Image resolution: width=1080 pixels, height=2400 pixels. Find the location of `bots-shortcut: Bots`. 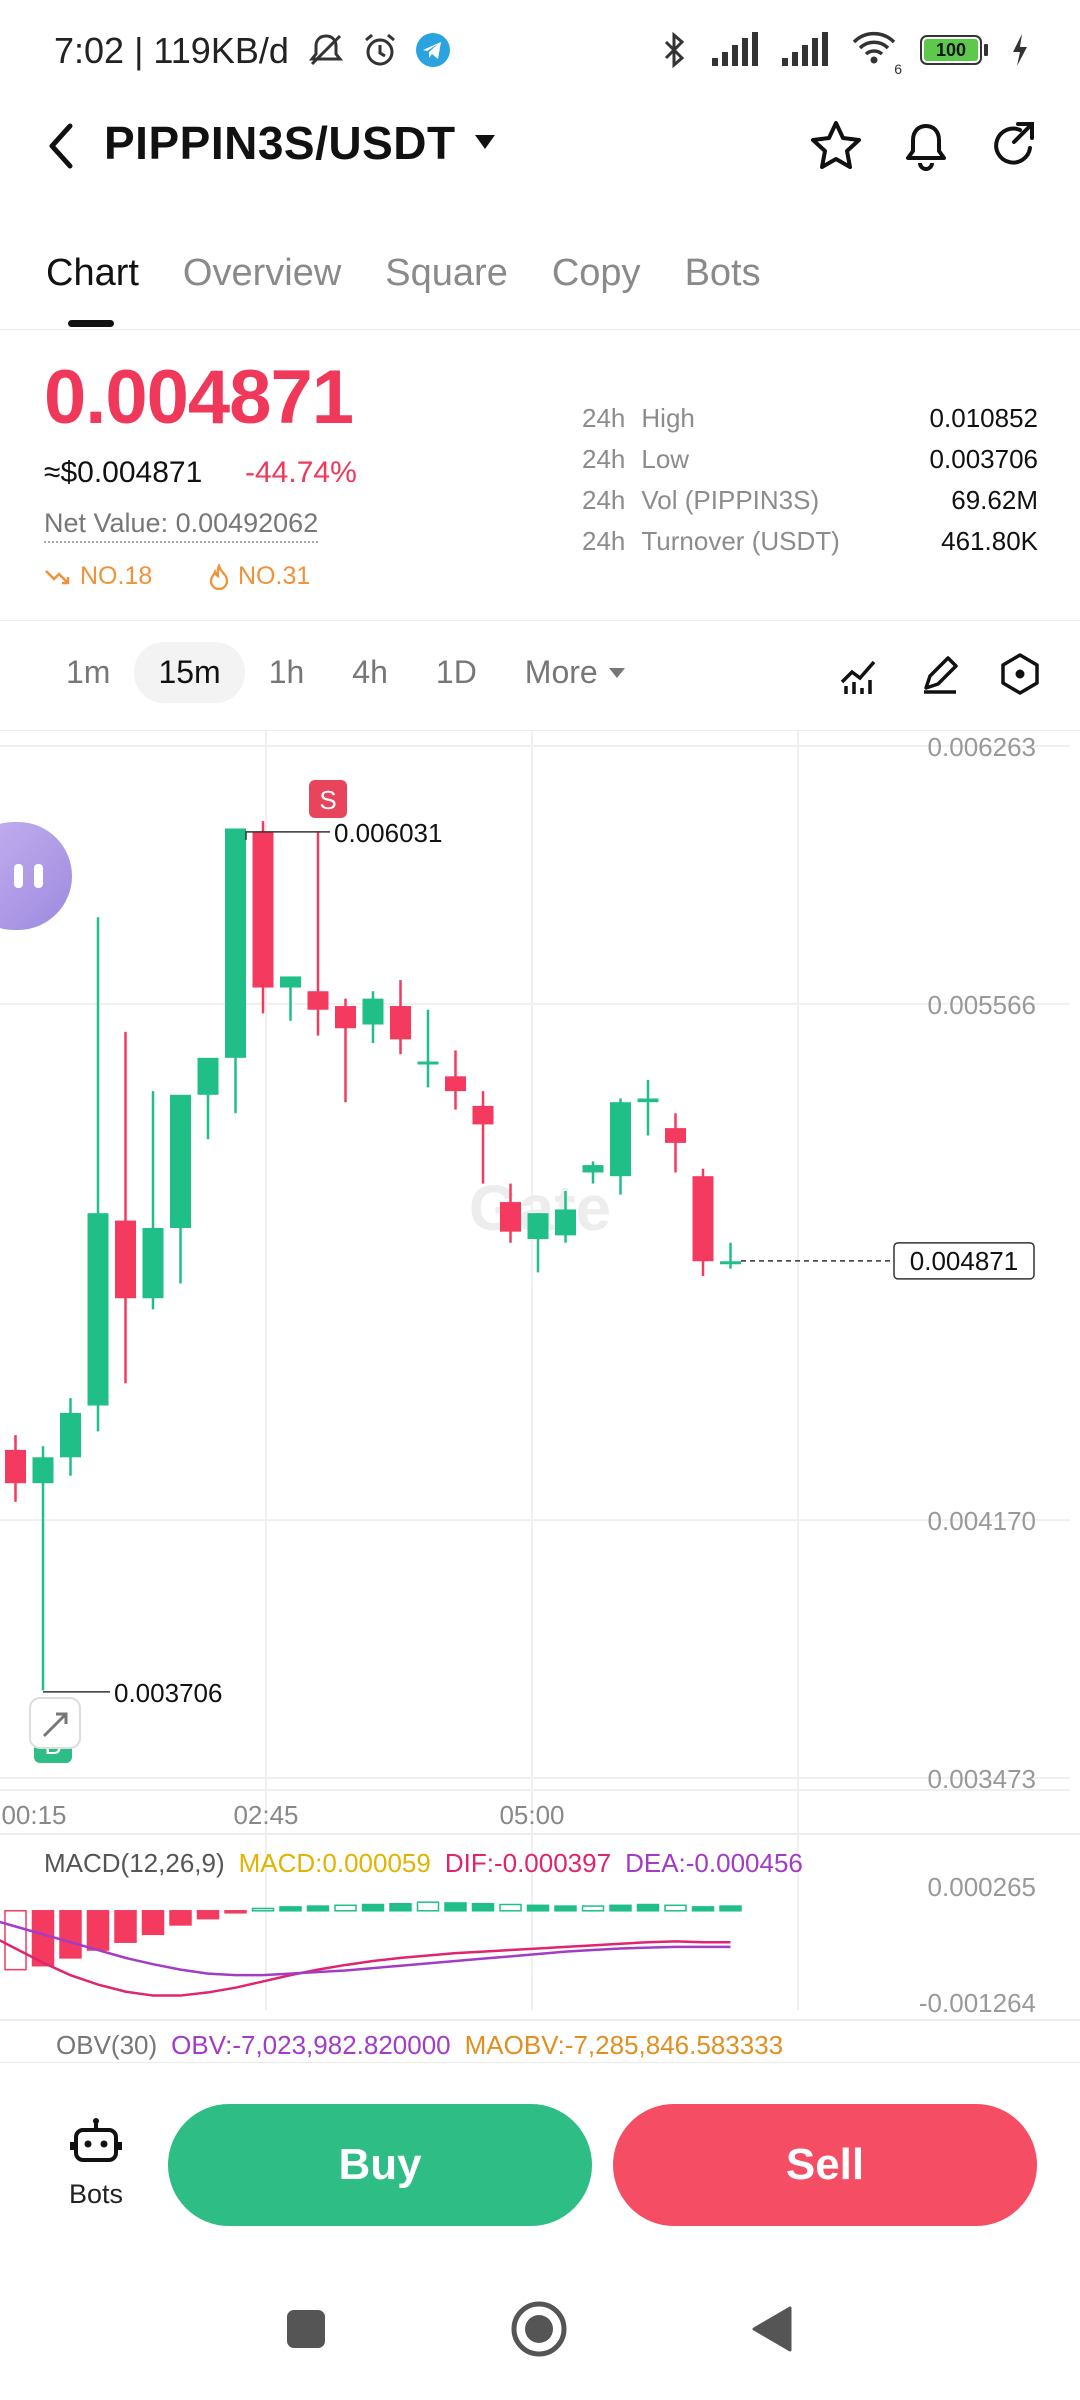

bots-shortcut: Bots is located at coordinates (96, 2163).